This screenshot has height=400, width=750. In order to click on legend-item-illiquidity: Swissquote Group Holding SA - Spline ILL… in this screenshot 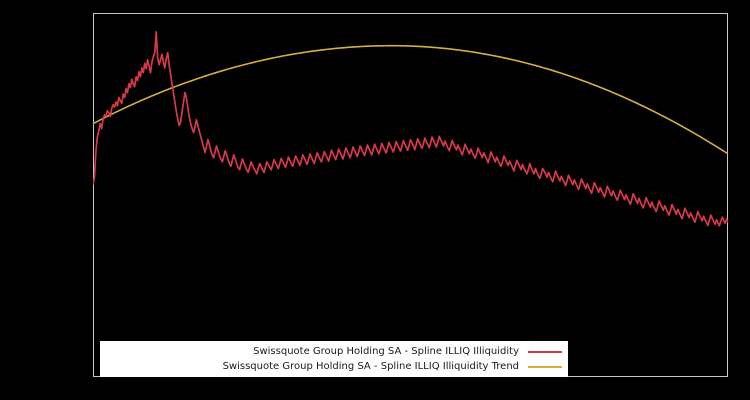, I will do `click(334, 351)`.